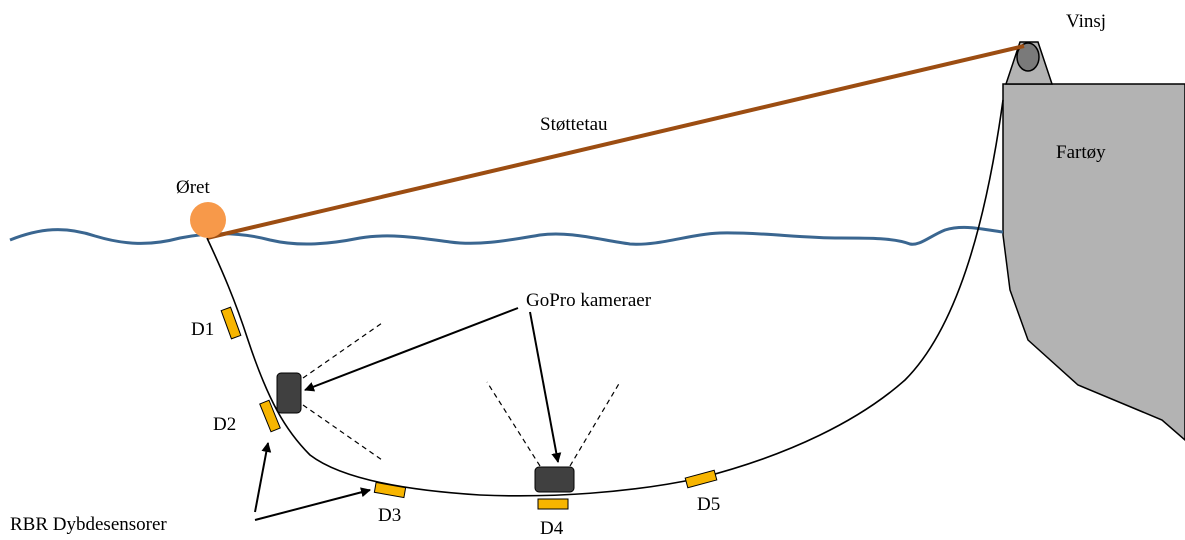 The height and width of the screenshot is (540, 1185). Describe the element at coordinates (193, 187) in the screenshot. I see `buoy-label: Øret` at that location.